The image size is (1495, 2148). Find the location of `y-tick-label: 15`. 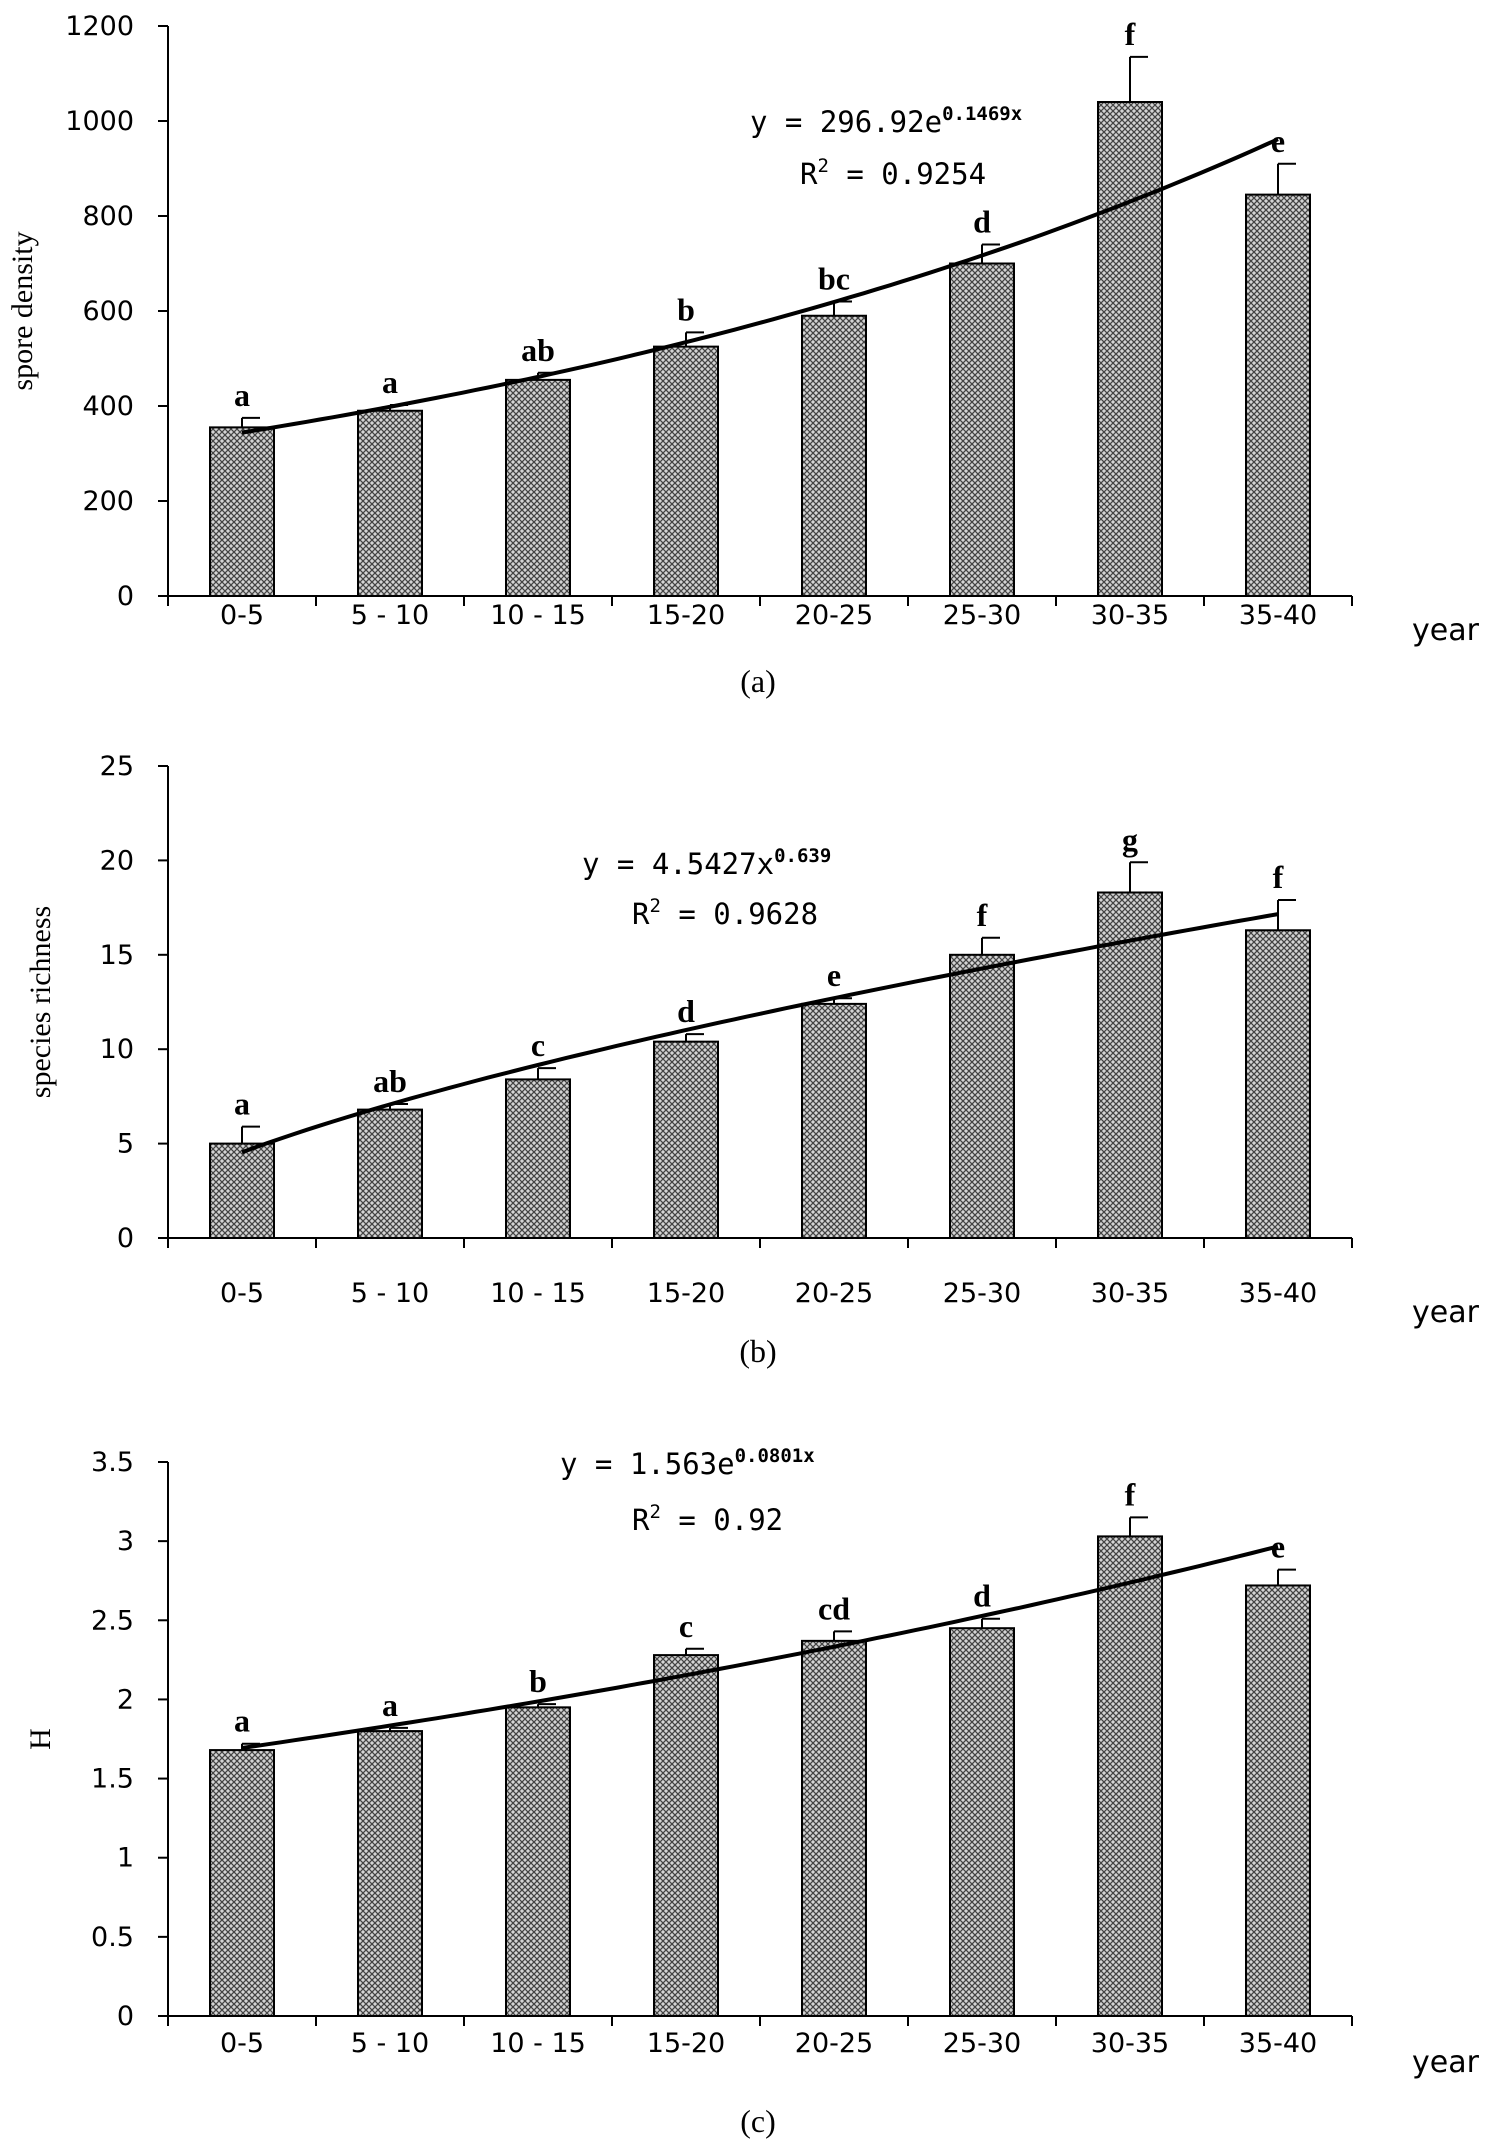

y-tick-label: 15 is located at coordinates (117, 955).